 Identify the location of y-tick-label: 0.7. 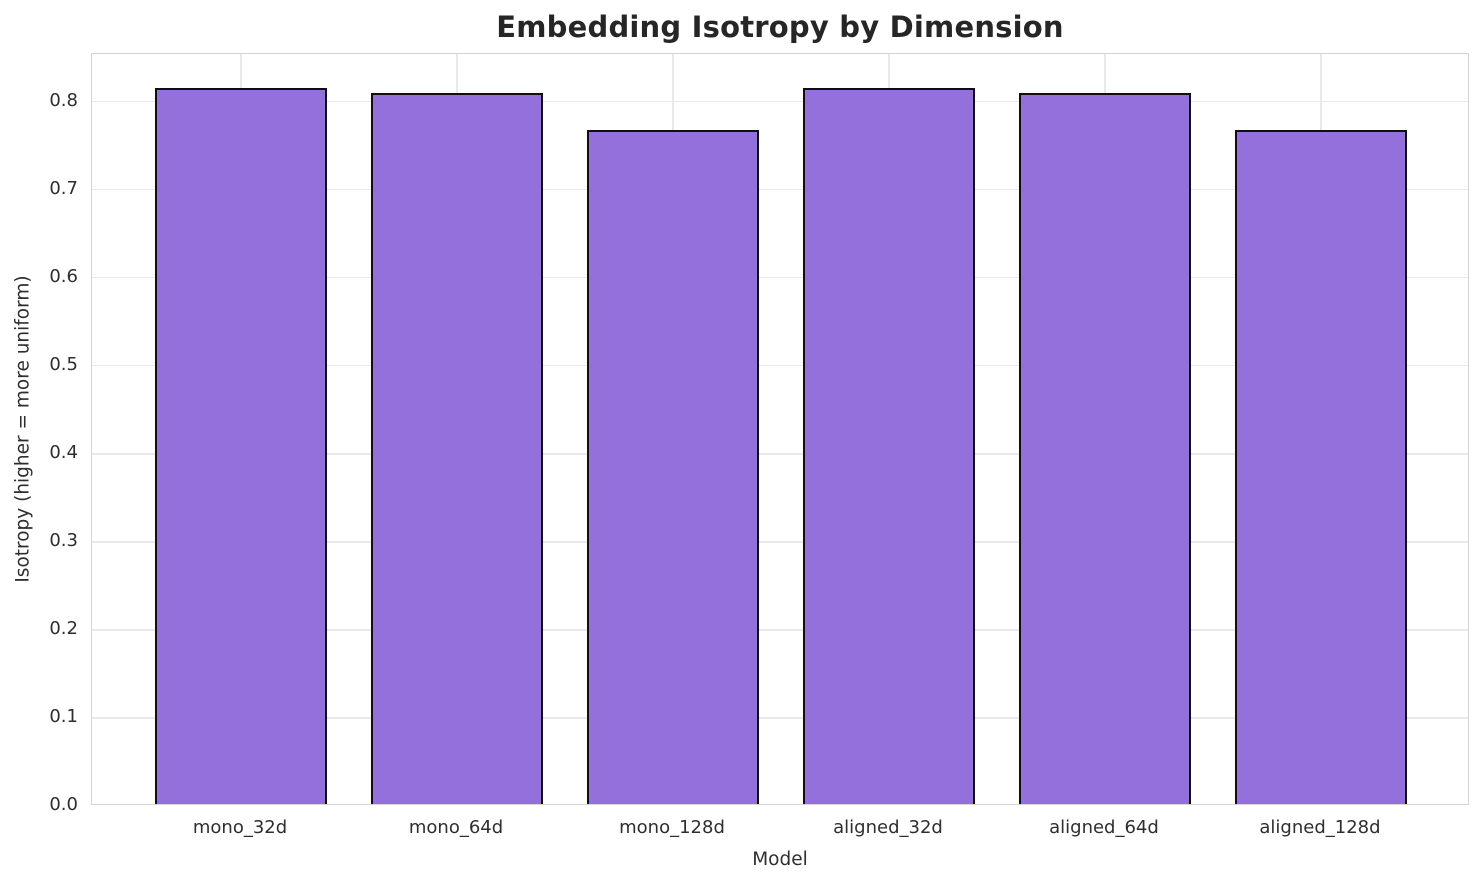
(63, 188).